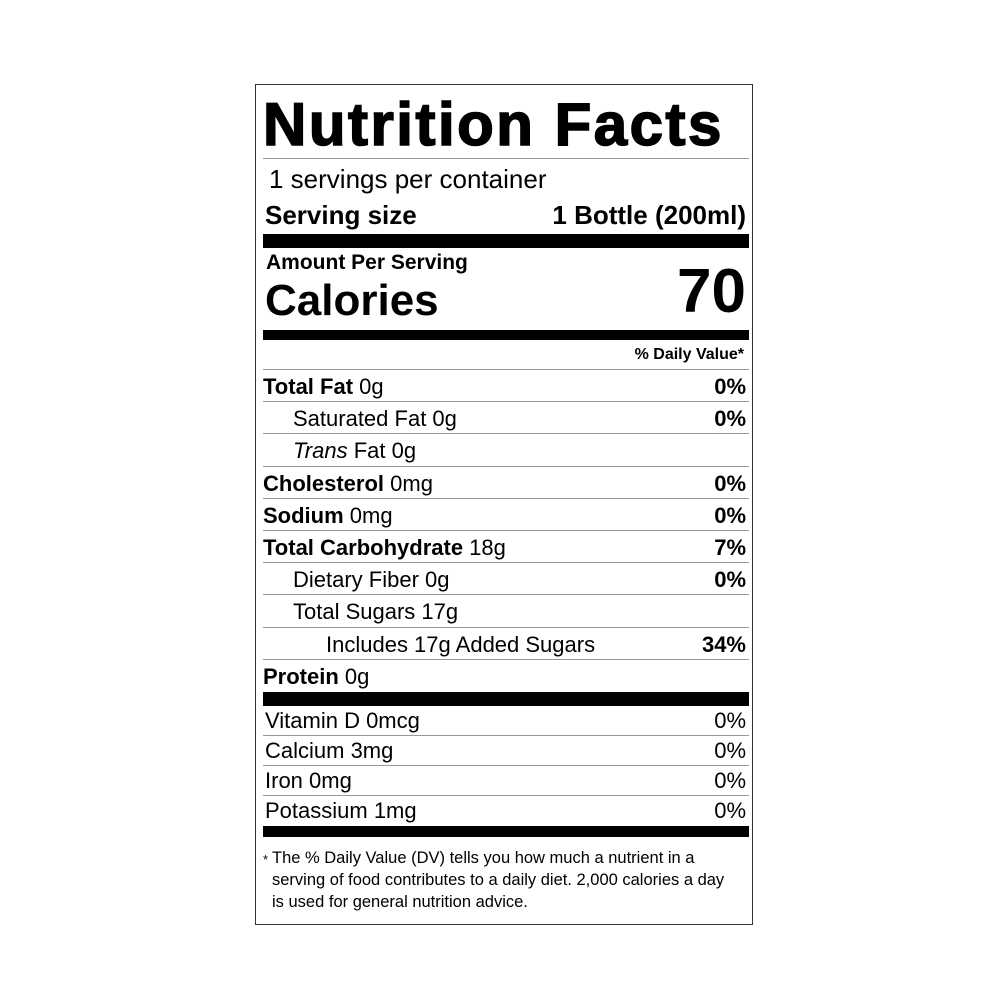 The image size is (1000, 1000). I want to click on footnote-marker: *, so click(266, 859).